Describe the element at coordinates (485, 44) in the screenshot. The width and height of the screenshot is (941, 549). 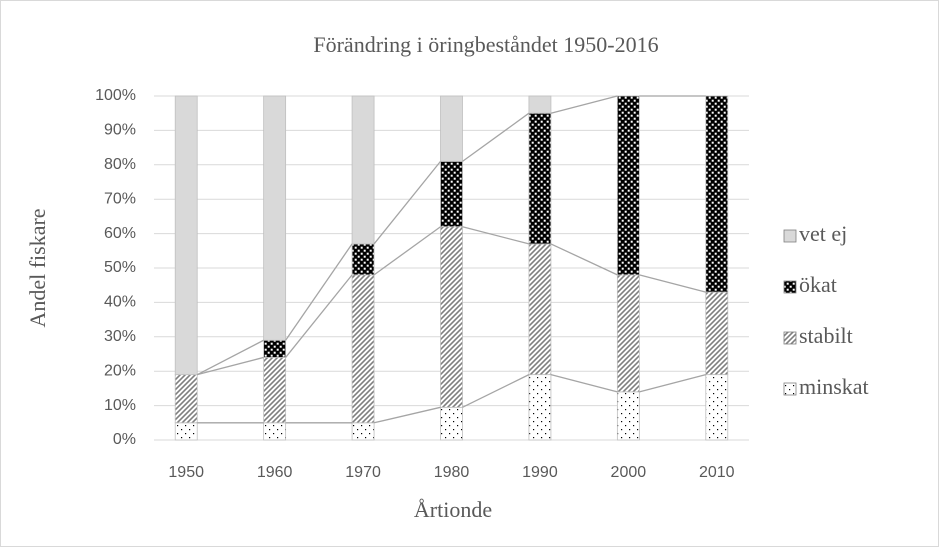
I see `chart-title: Förändring i öringbeståndet 1950-2016` at that location.